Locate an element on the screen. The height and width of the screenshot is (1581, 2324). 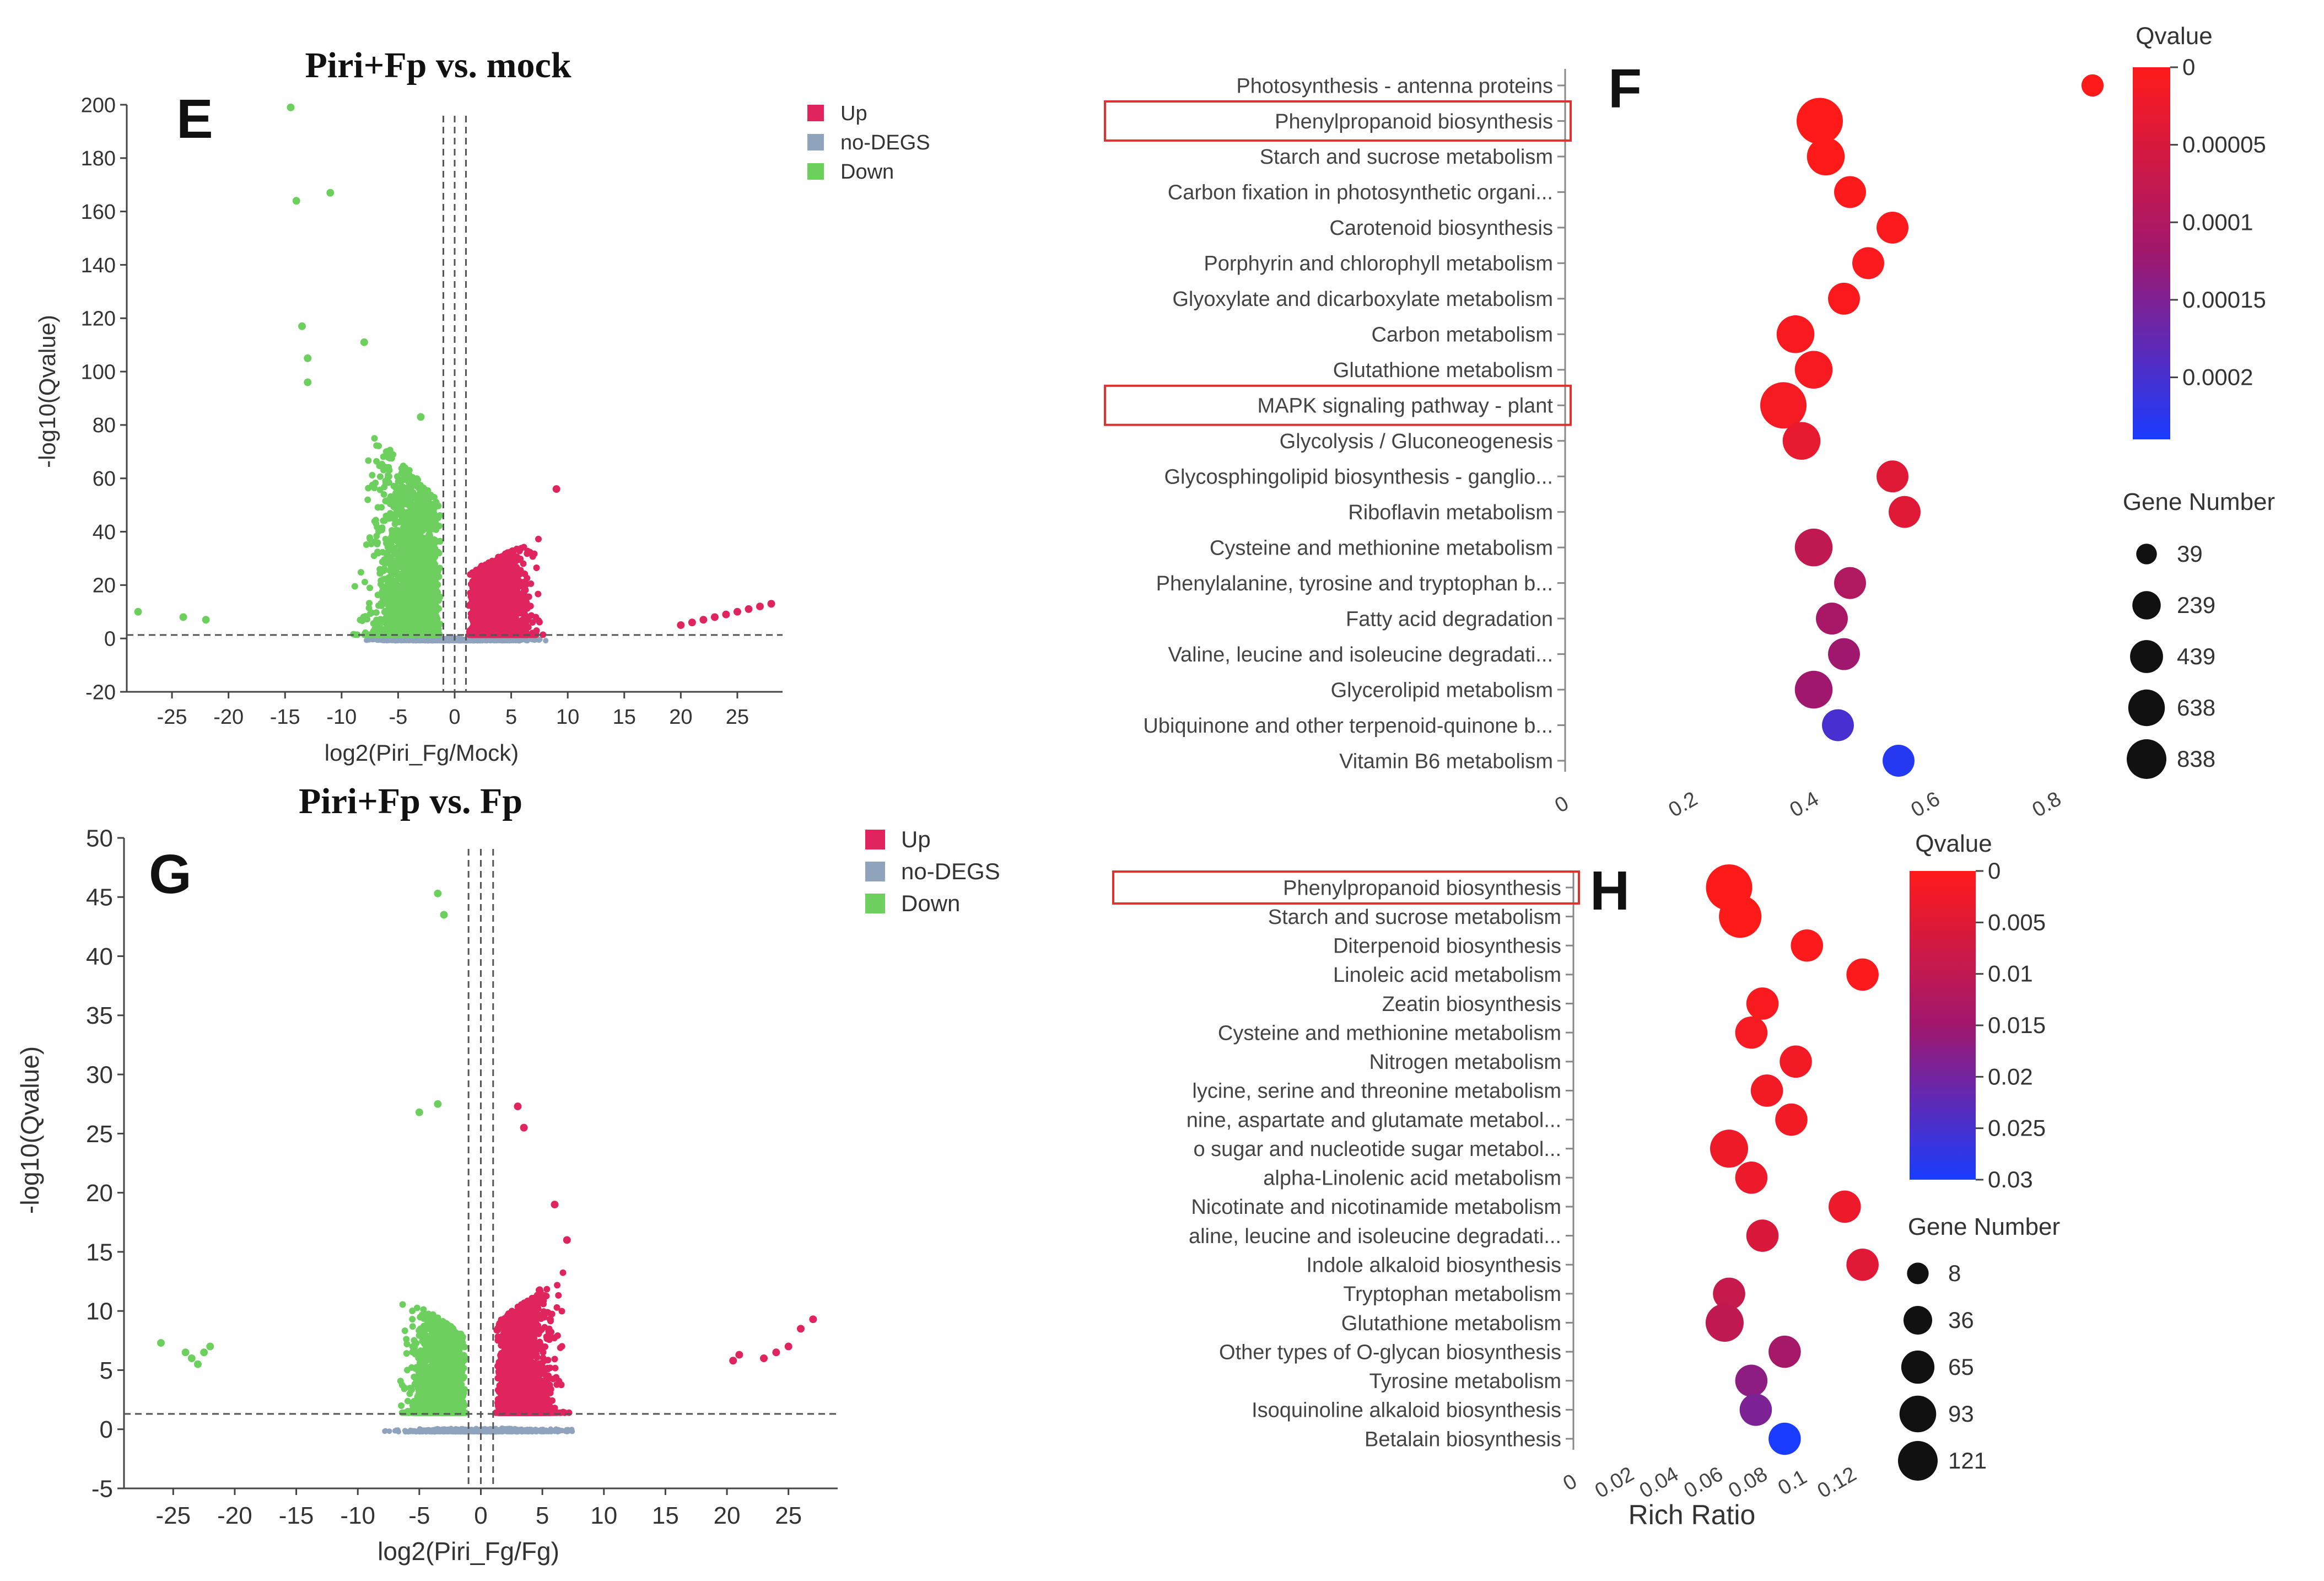
y-tick-label: 140 is located at coordinates (98, 265).